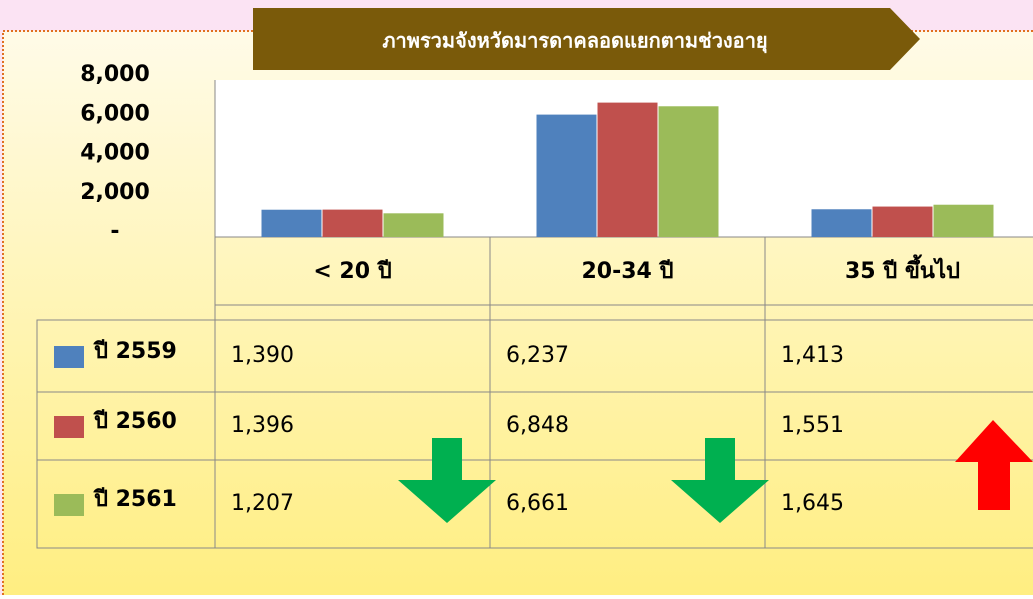  I want to click on legend-label: ปี 2561, so click(135, 499).